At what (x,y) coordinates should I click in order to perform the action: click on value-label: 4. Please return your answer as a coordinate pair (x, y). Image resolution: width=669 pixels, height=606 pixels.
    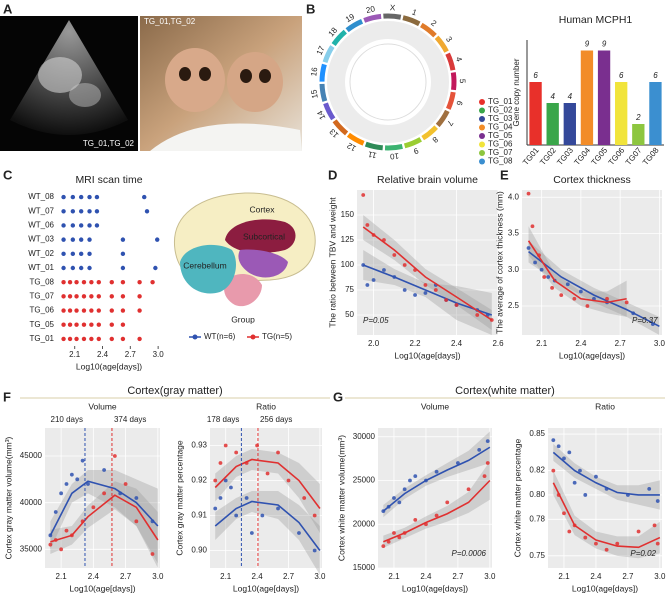
    Looking at the image, I should click on (570, 96).